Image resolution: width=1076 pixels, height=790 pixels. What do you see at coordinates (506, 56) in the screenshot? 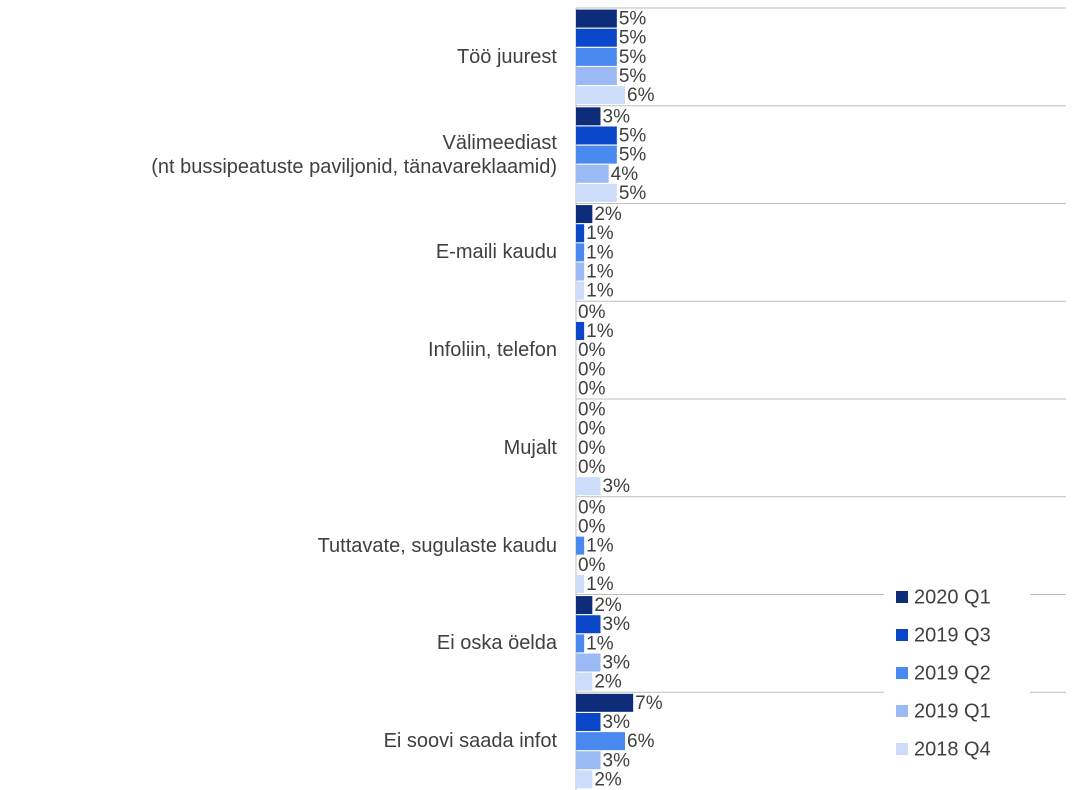
I see `category-label: Töö juurest` at bounding box center [506, 56].